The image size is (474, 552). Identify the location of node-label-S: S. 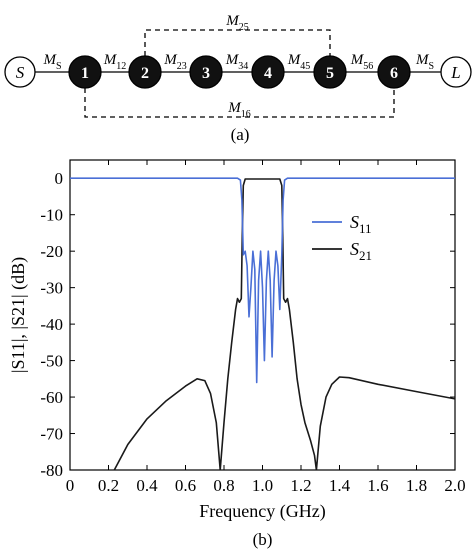
(20, 72).